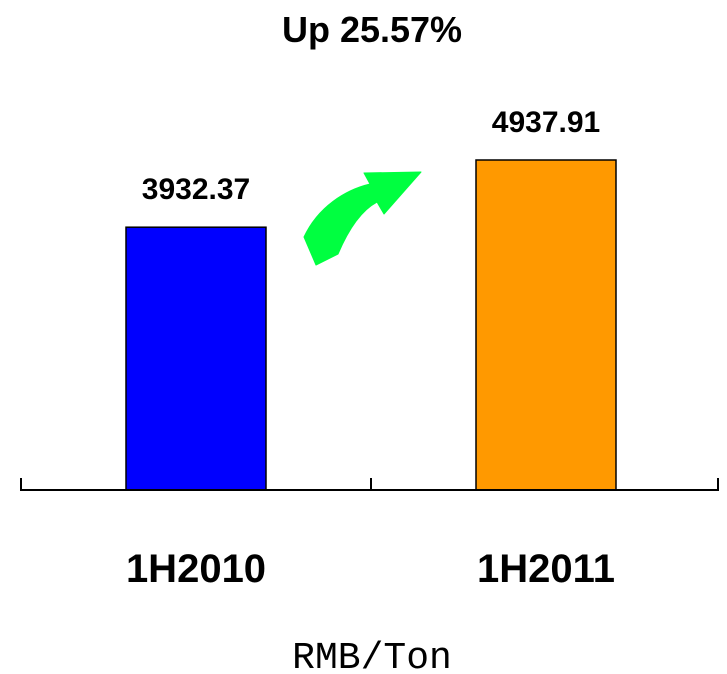  Describe the element at coordinates (371, 156) in the screenshot. I see `value-labels-group: 3932.37 4937.91` at that location.